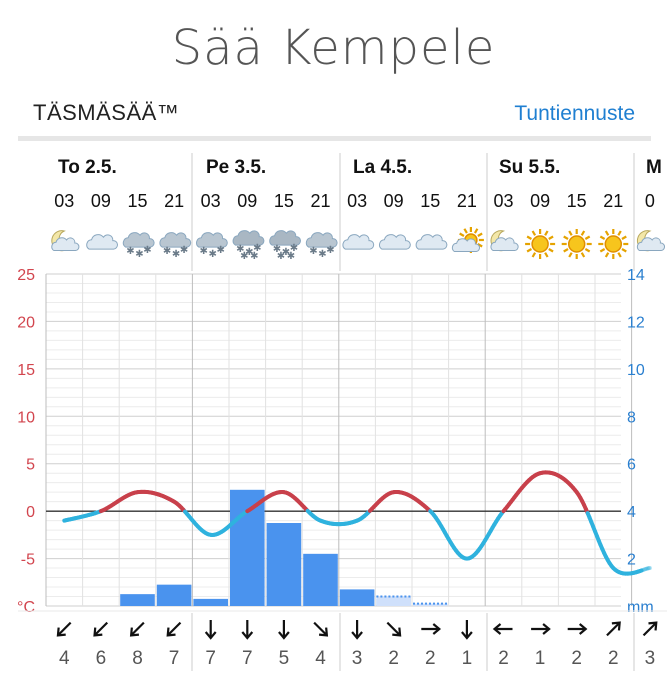 This screenshot has width=667, height=700. What do you see at coordinates (26, 275) in the screenshot?
I see `temp-axis-tick: 25` at bounding box center [26, 275].